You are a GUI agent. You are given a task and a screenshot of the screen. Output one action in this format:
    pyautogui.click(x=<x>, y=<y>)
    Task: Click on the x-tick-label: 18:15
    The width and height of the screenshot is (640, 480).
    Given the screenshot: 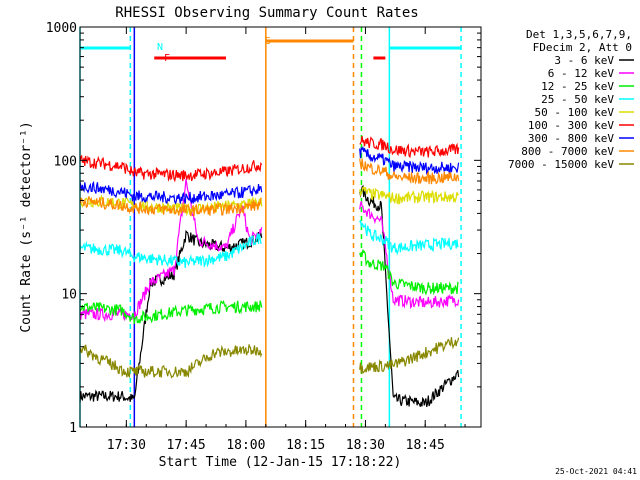 What is the action you would take?
    pyautogui.click(x=305, y=445)
    